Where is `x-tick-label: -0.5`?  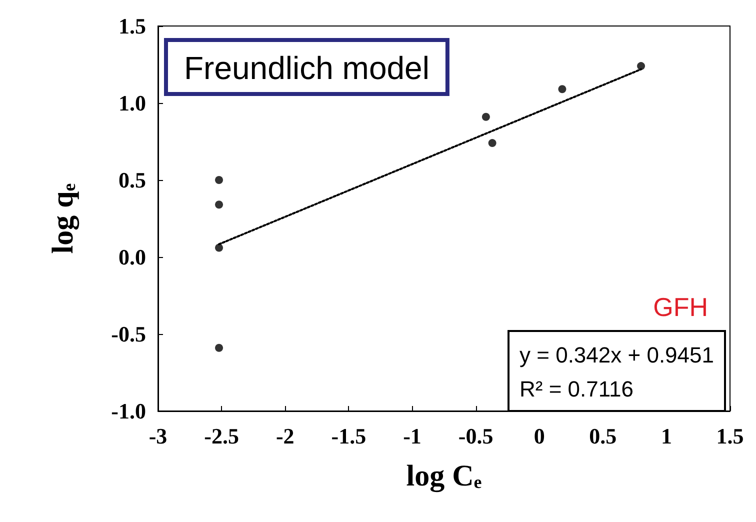 x-tick-label: -0.5 is located at coordinates (476, 436).